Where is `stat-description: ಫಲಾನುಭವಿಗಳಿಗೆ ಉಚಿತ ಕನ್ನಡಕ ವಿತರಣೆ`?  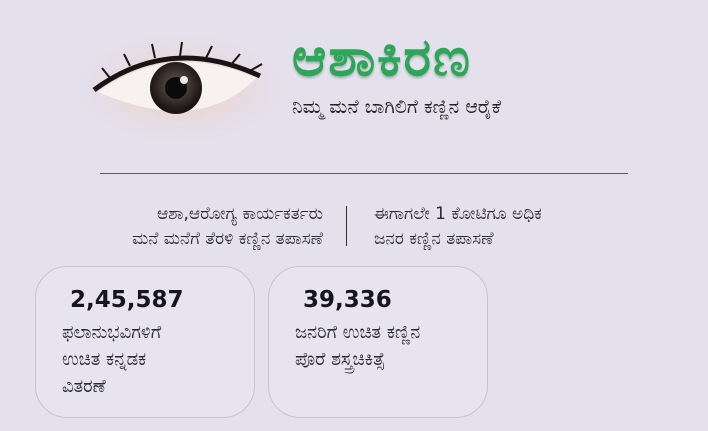 stat-description: ಫಲಾನುಭವಿಗಳಿಗೆ ಉಚಿತ ಕನ್ನಡಕ ವಿತರಣೆ is located at coordinates (111, 359).